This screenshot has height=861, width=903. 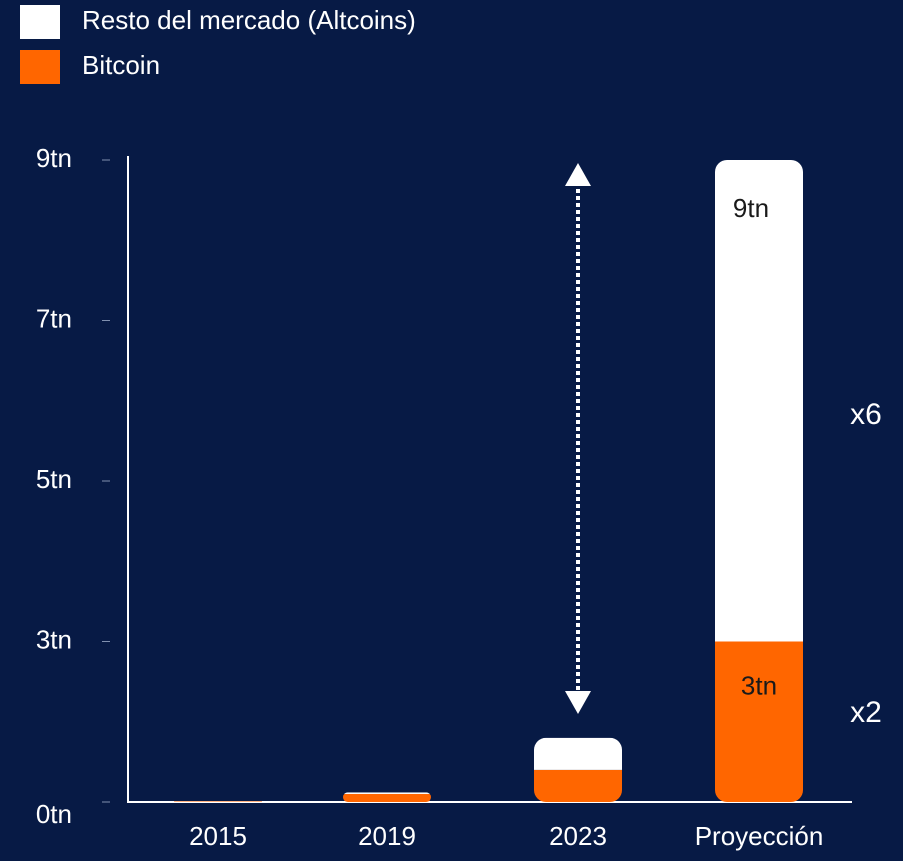 I want to click on x-tick-label: 2023, so click(x=578, y=836).